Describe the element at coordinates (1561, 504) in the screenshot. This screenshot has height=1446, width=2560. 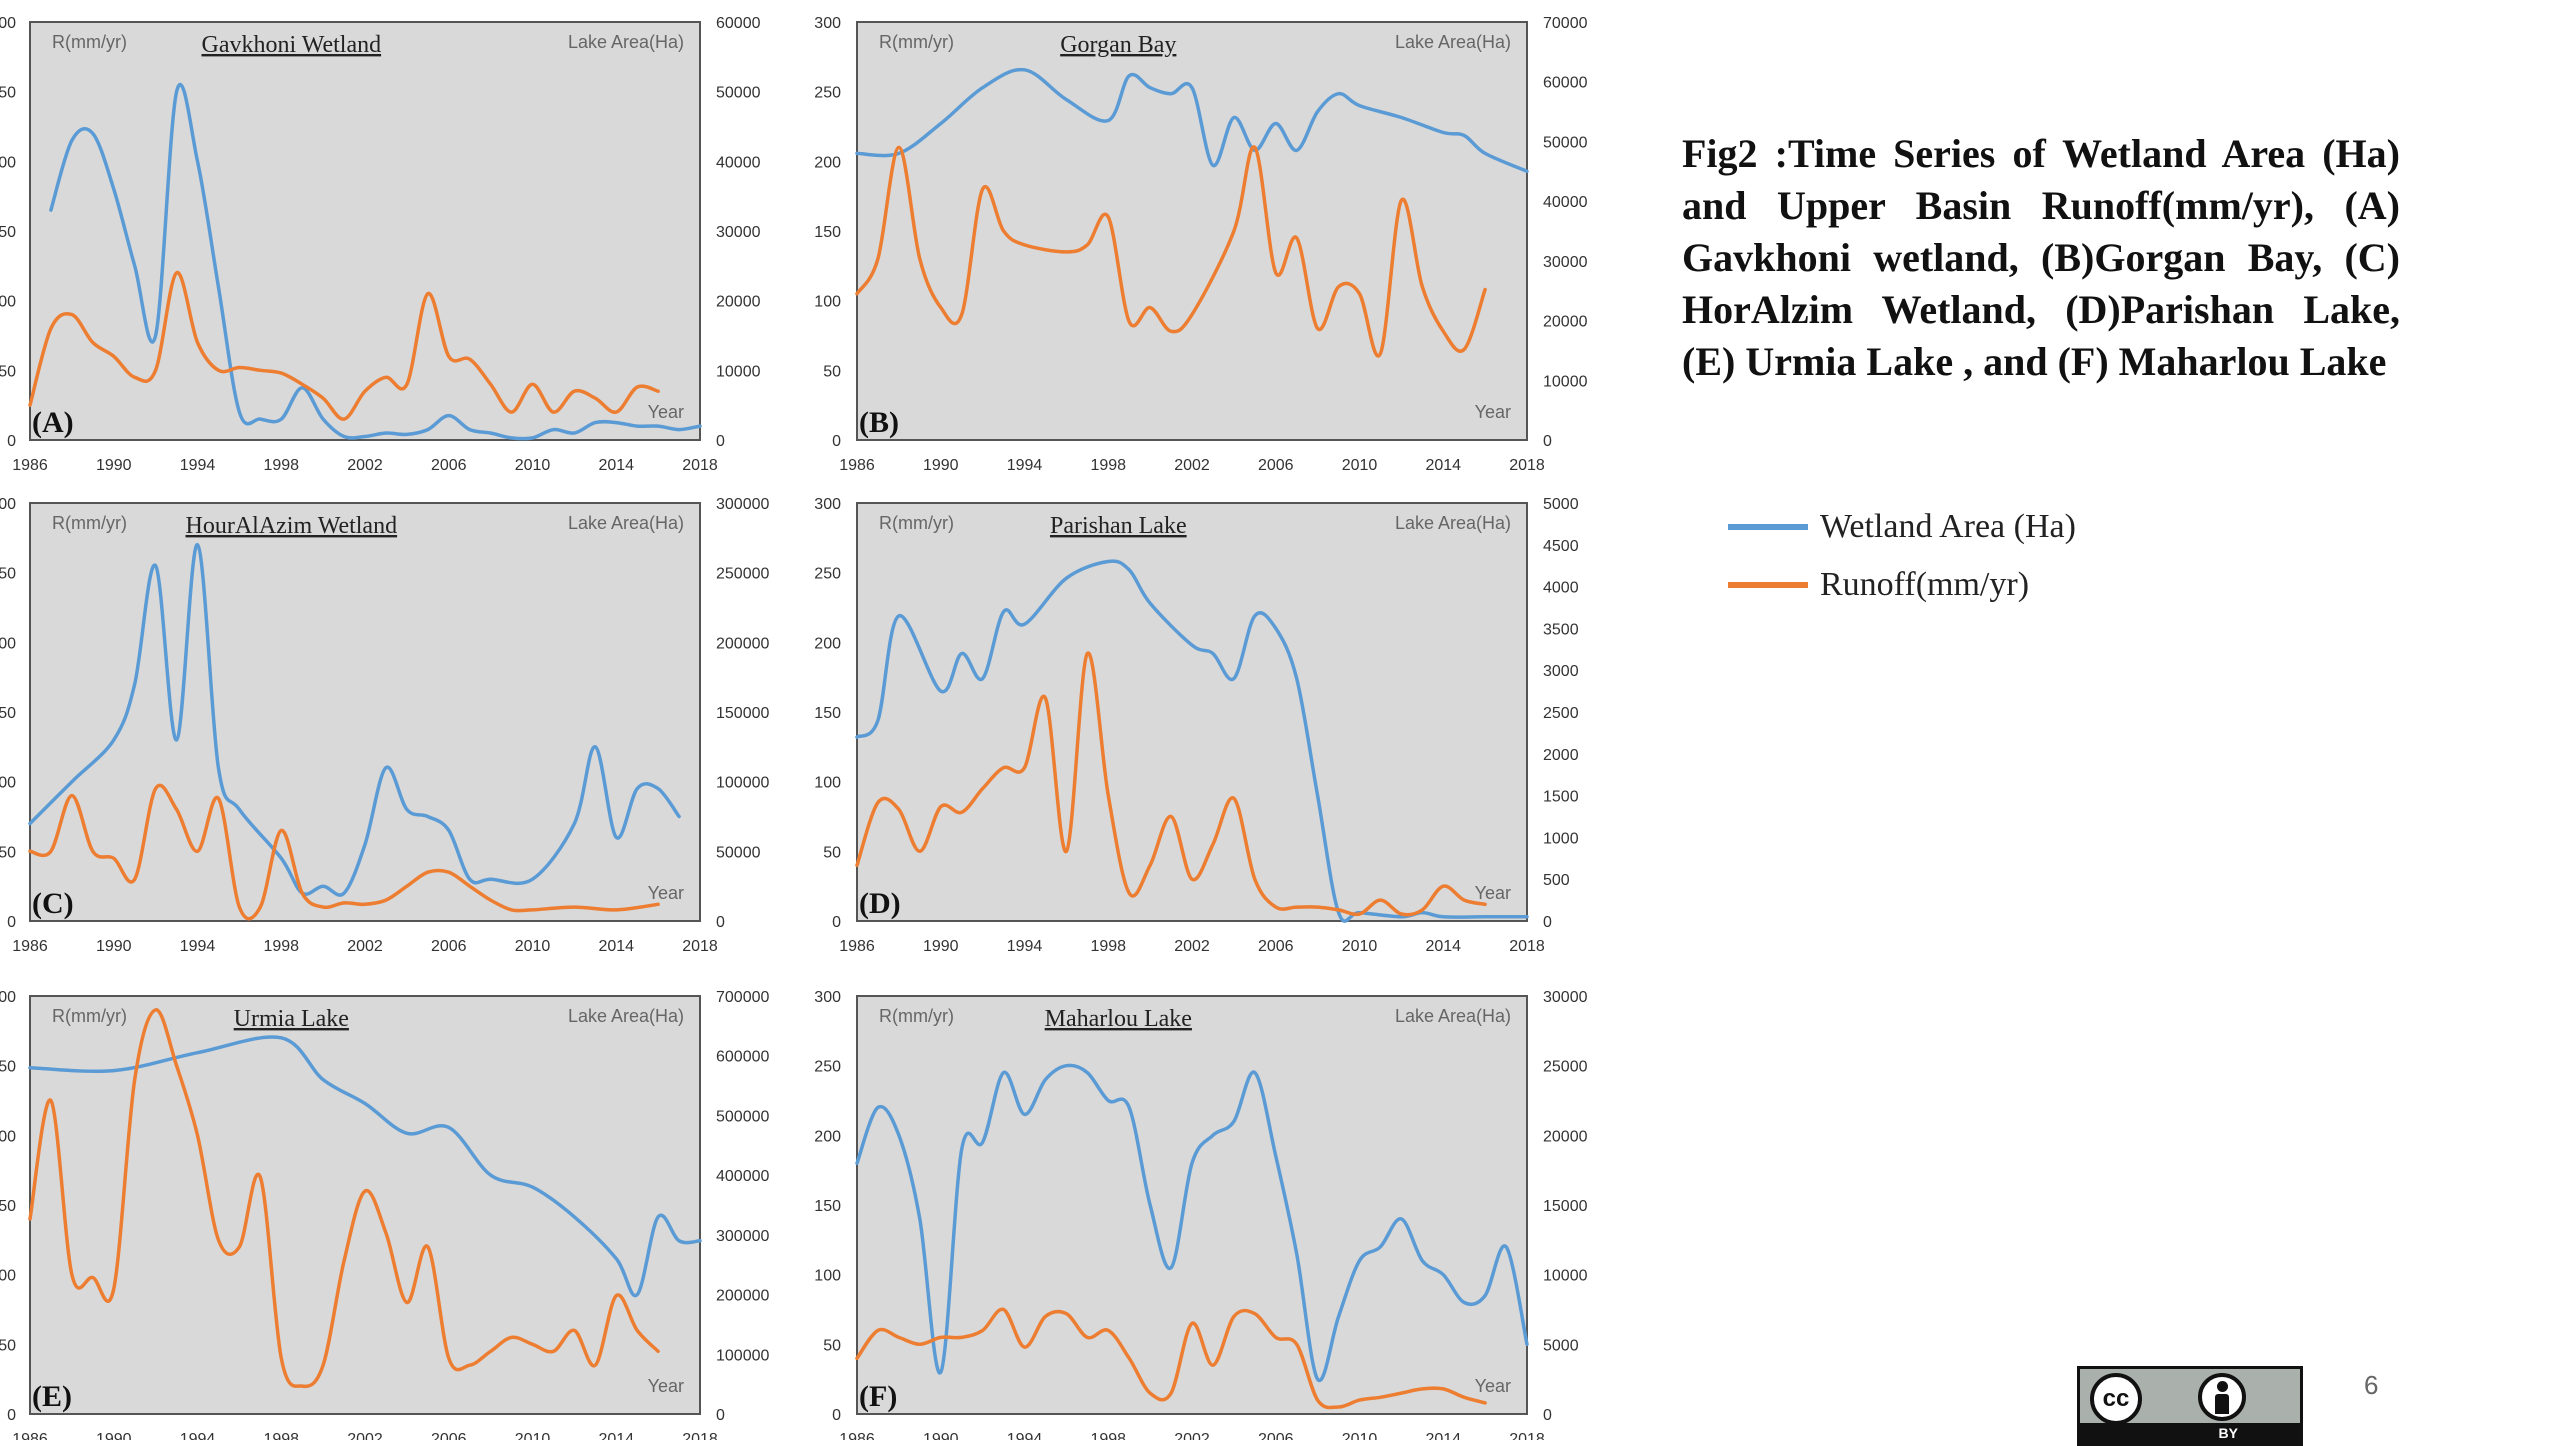
I see `y-tick-label-right: 5000` at that location.